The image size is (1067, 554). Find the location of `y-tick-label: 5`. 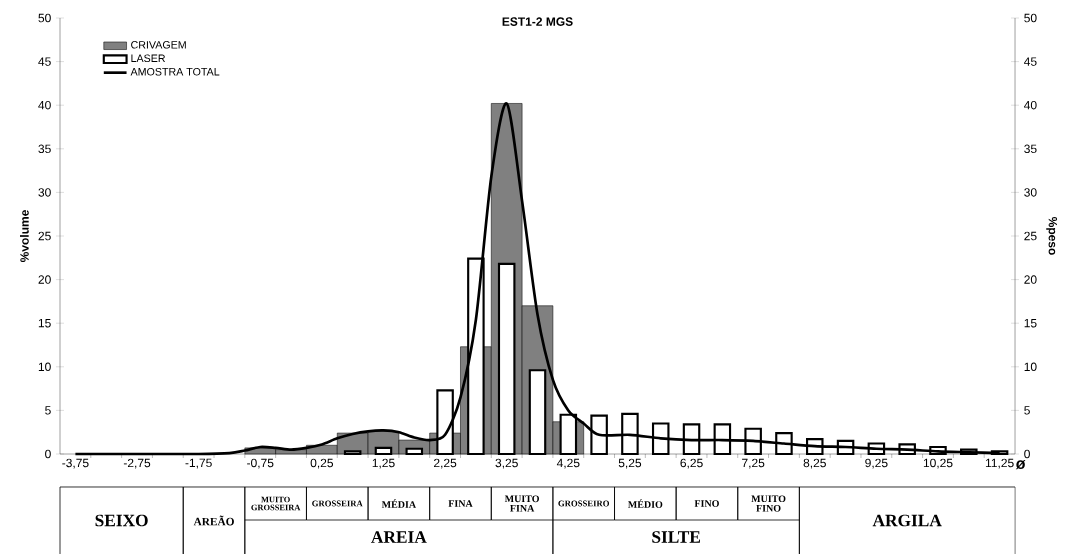

y-tick-label: 5 is located at coordinates (48, 410).